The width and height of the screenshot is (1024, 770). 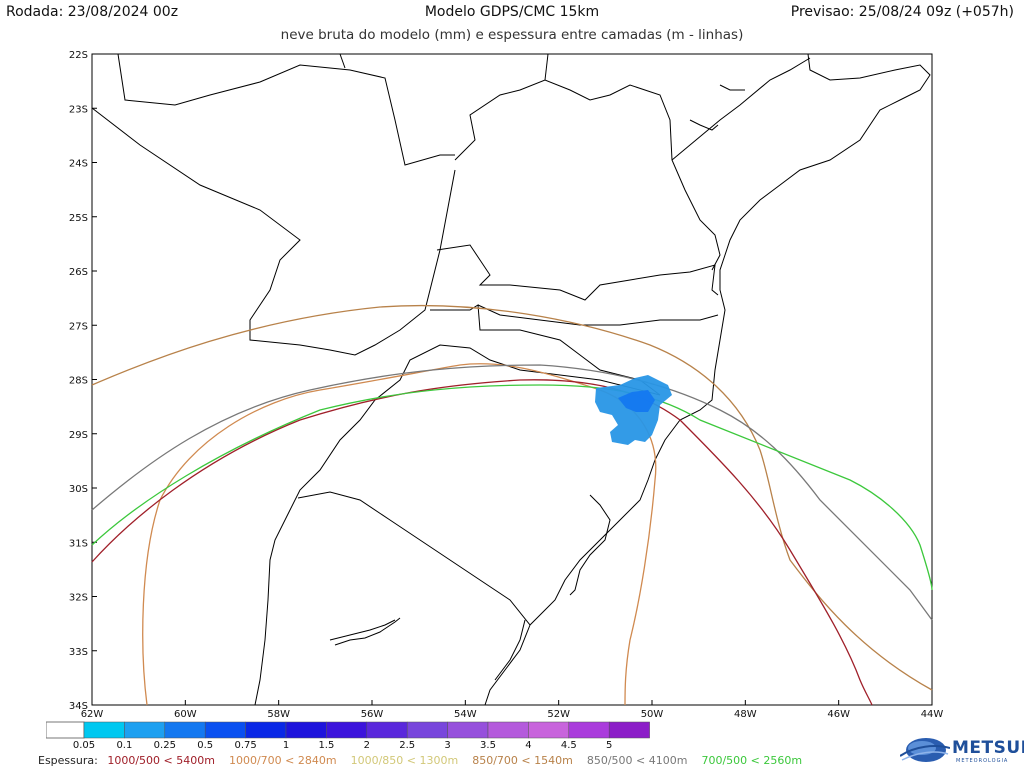 I want to click on border-paraguay-north, so click(x=273, y=231).